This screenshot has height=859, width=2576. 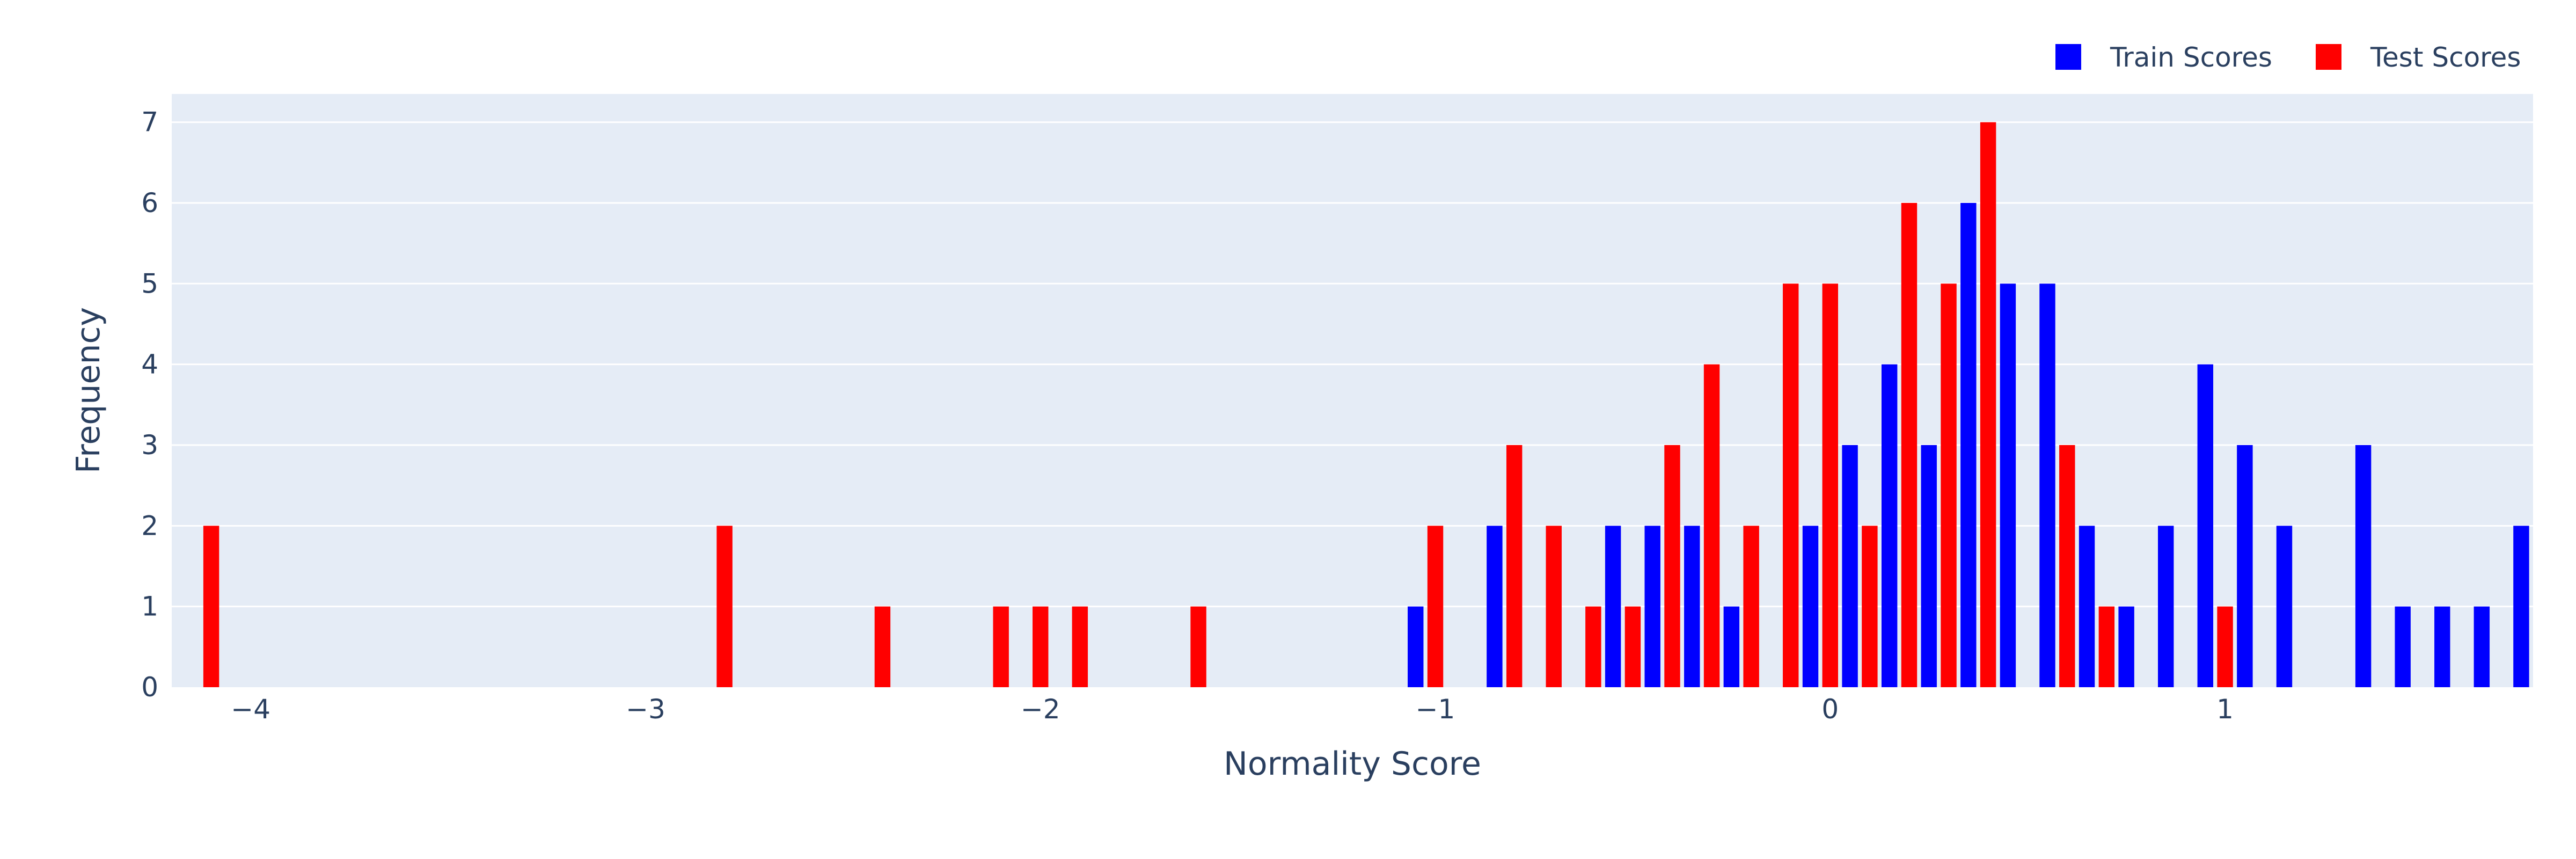 What do you see at coordinates (2225, 709) in the screenshot?
I see `x-tick-label: 1` at bounding box center [2225, 709].